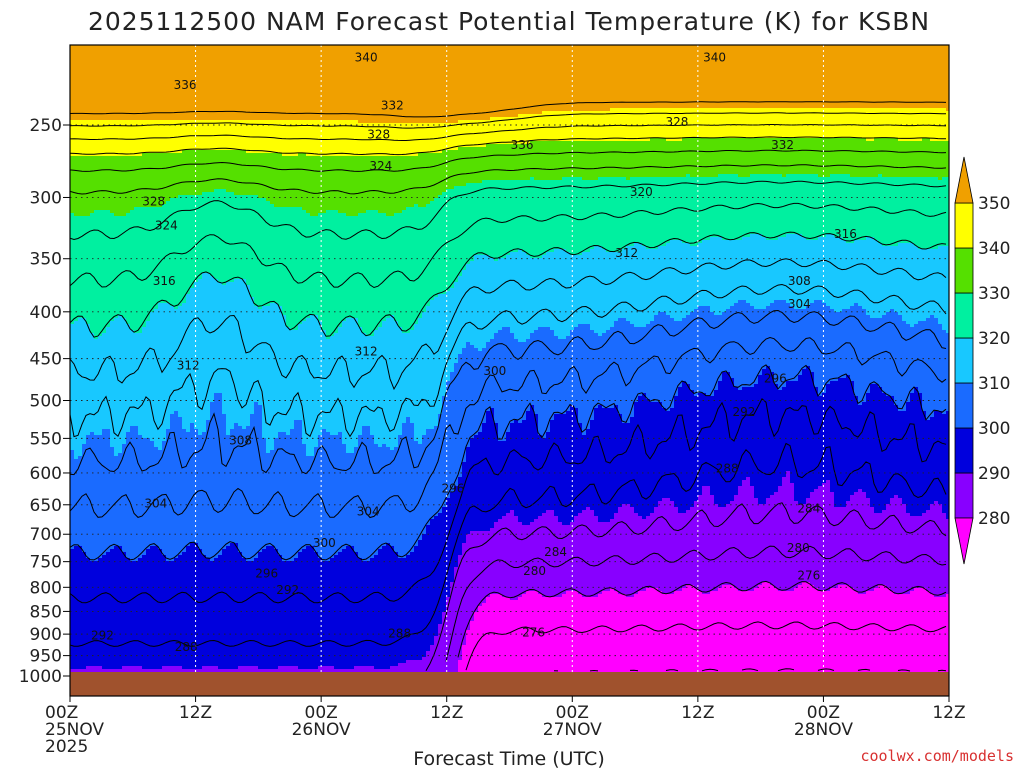 The image size is (1024, 768). I want to click on y-tick-label: 500, so click(46, 402).